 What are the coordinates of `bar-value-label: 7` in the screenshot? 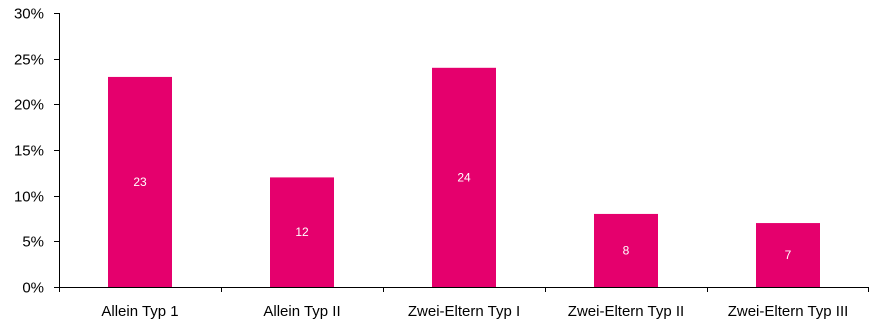 It's located at (788, 255).